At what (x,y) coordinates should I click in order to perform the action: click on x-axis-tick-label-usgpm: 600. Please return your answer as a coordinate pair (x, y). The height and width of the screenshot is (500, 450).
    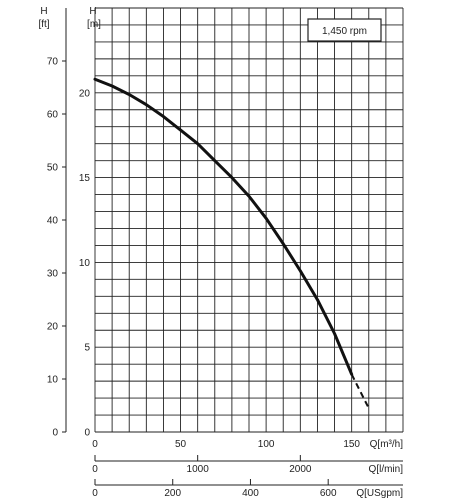
    Looking at the image, I should click on (328, 493).